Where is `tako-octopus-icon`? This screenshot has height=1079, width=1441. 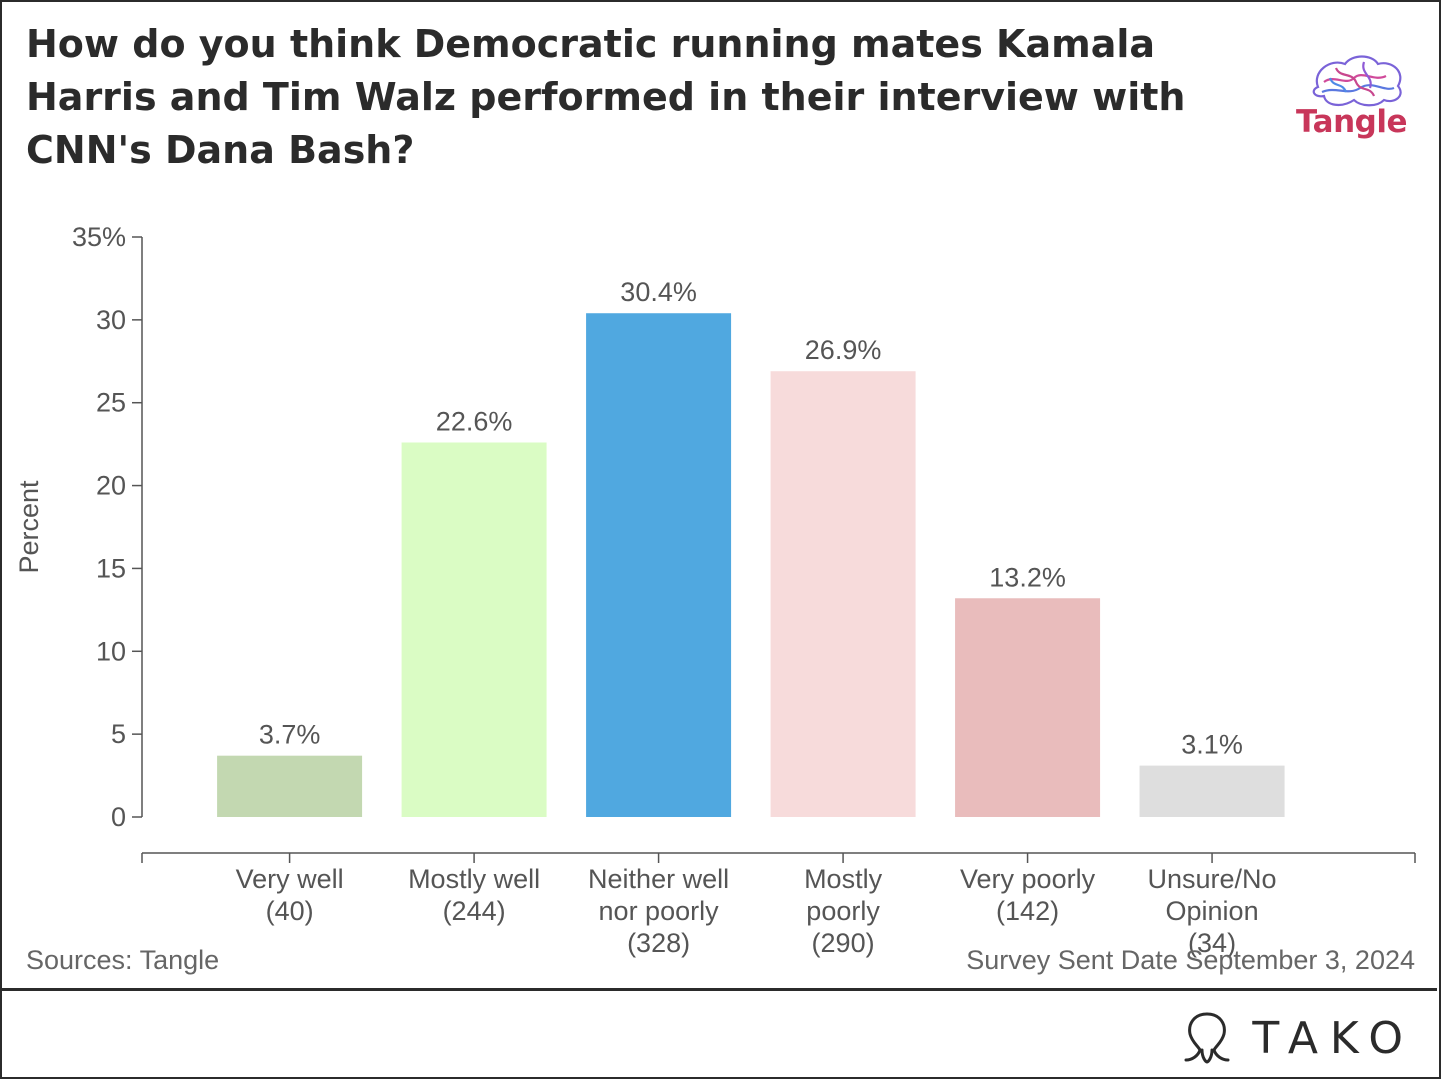
tako-octopus-icon is located at coordinates (1207, 1038).